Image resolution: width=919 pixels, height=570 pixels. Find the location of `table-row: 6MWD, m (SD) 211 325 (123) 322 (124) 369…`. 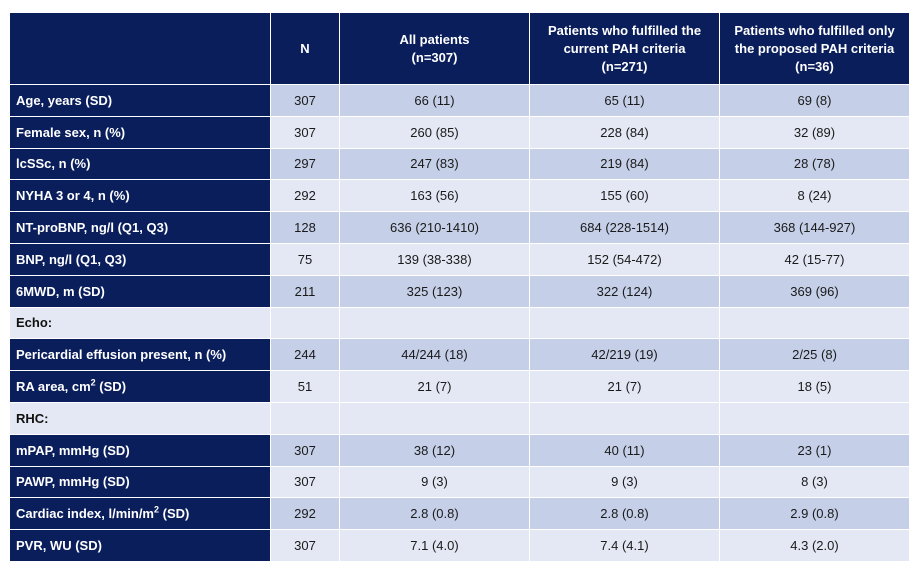

table-row: 6MWD, m (SD) 211 325 (123) 322 (124) 369… is located at coordinates (459, 291).